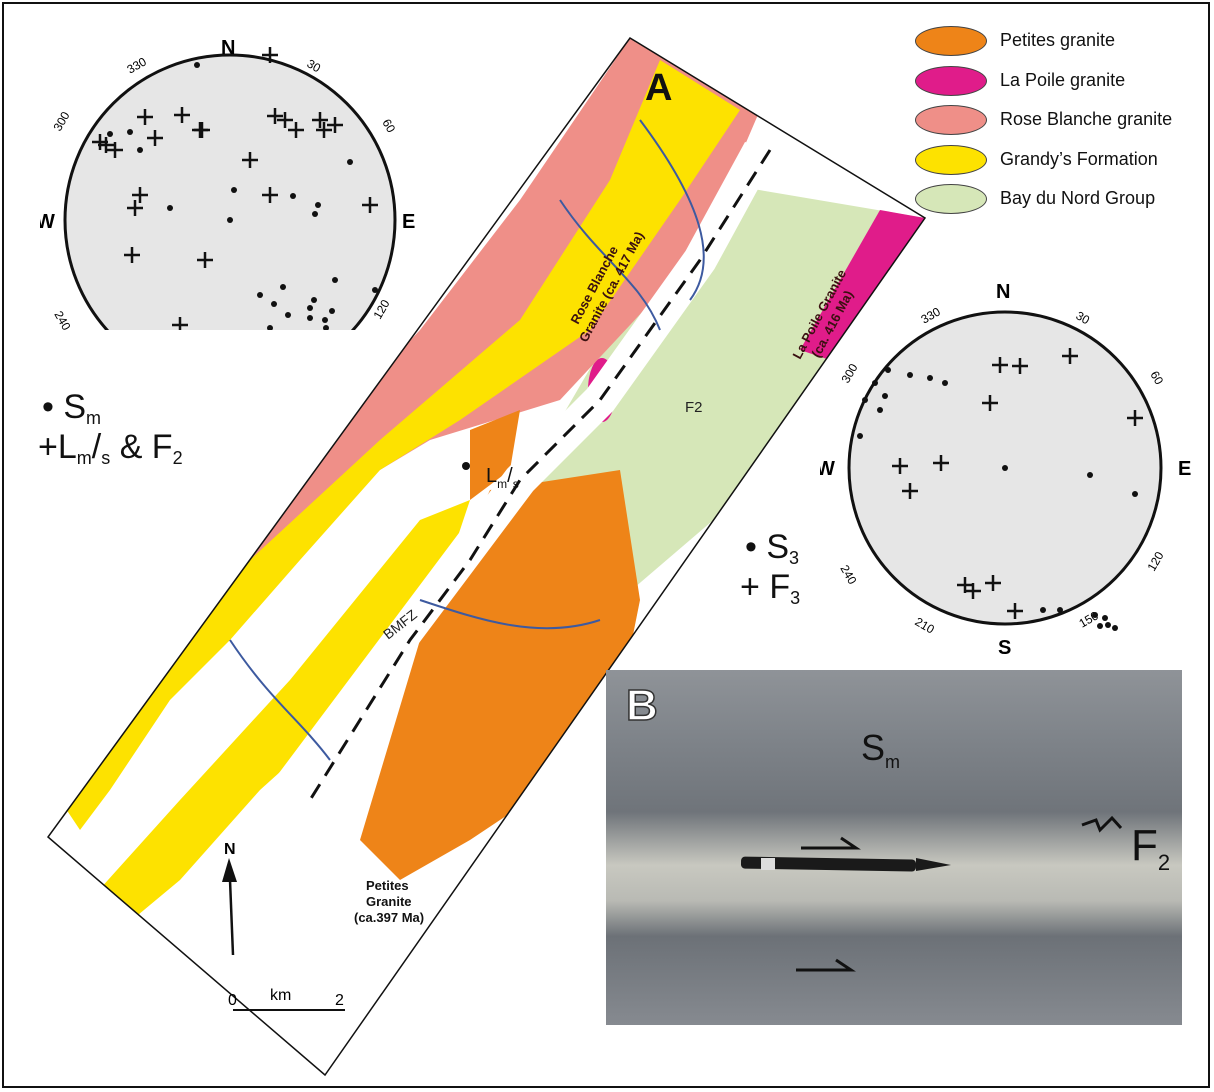 This screenshot has height=1092, width=1214. Describe the element at coordinates (232, 1000) in the screenshot. I see `svg-text: 0` at that location.